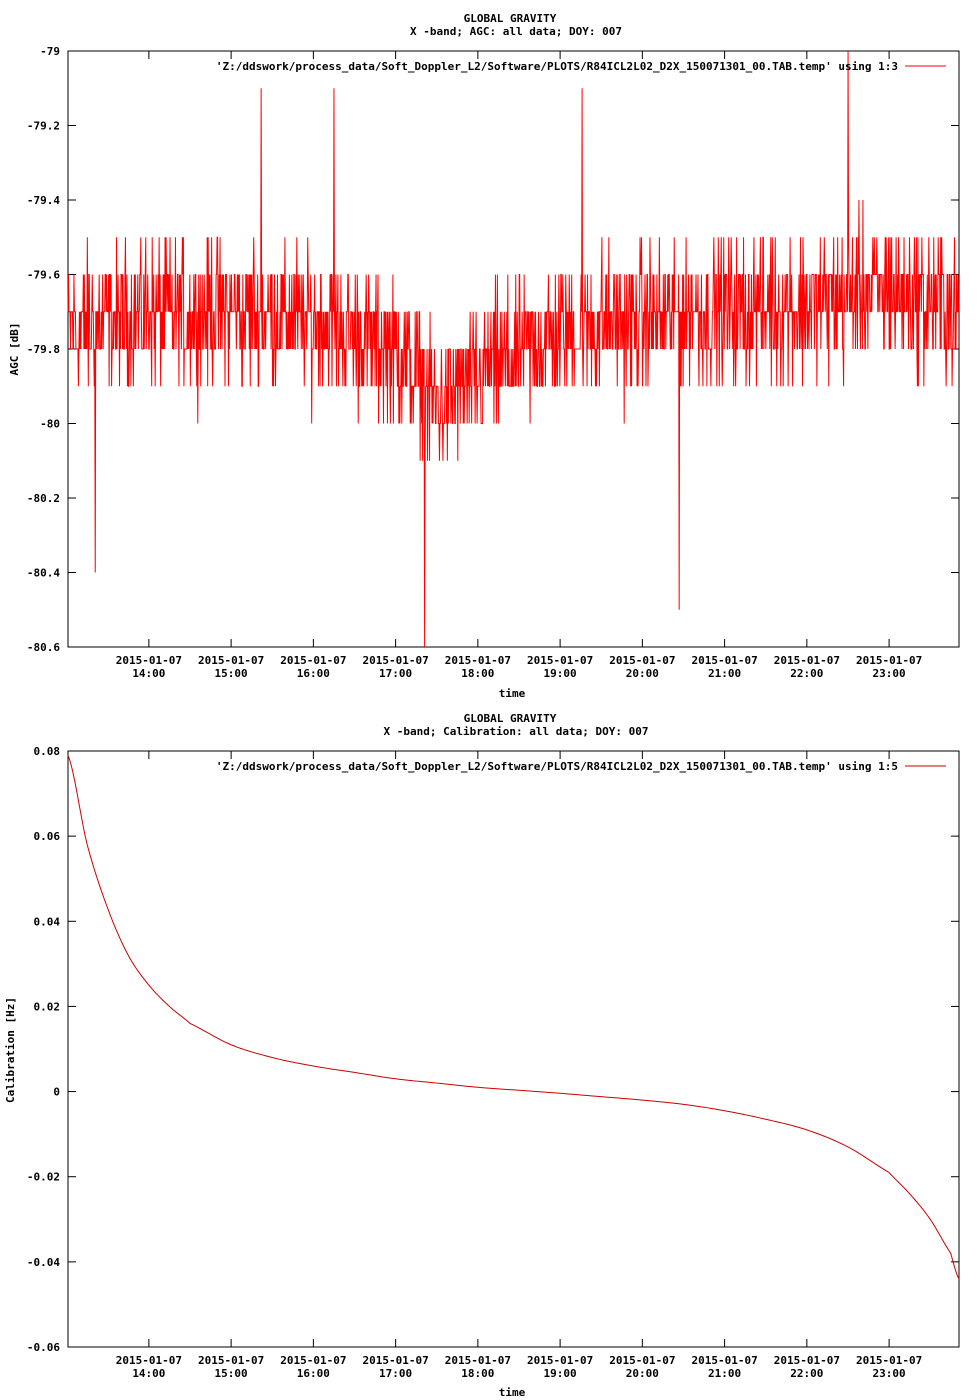  I want to click on y-tick-label: -80.2, so click(43, 498).